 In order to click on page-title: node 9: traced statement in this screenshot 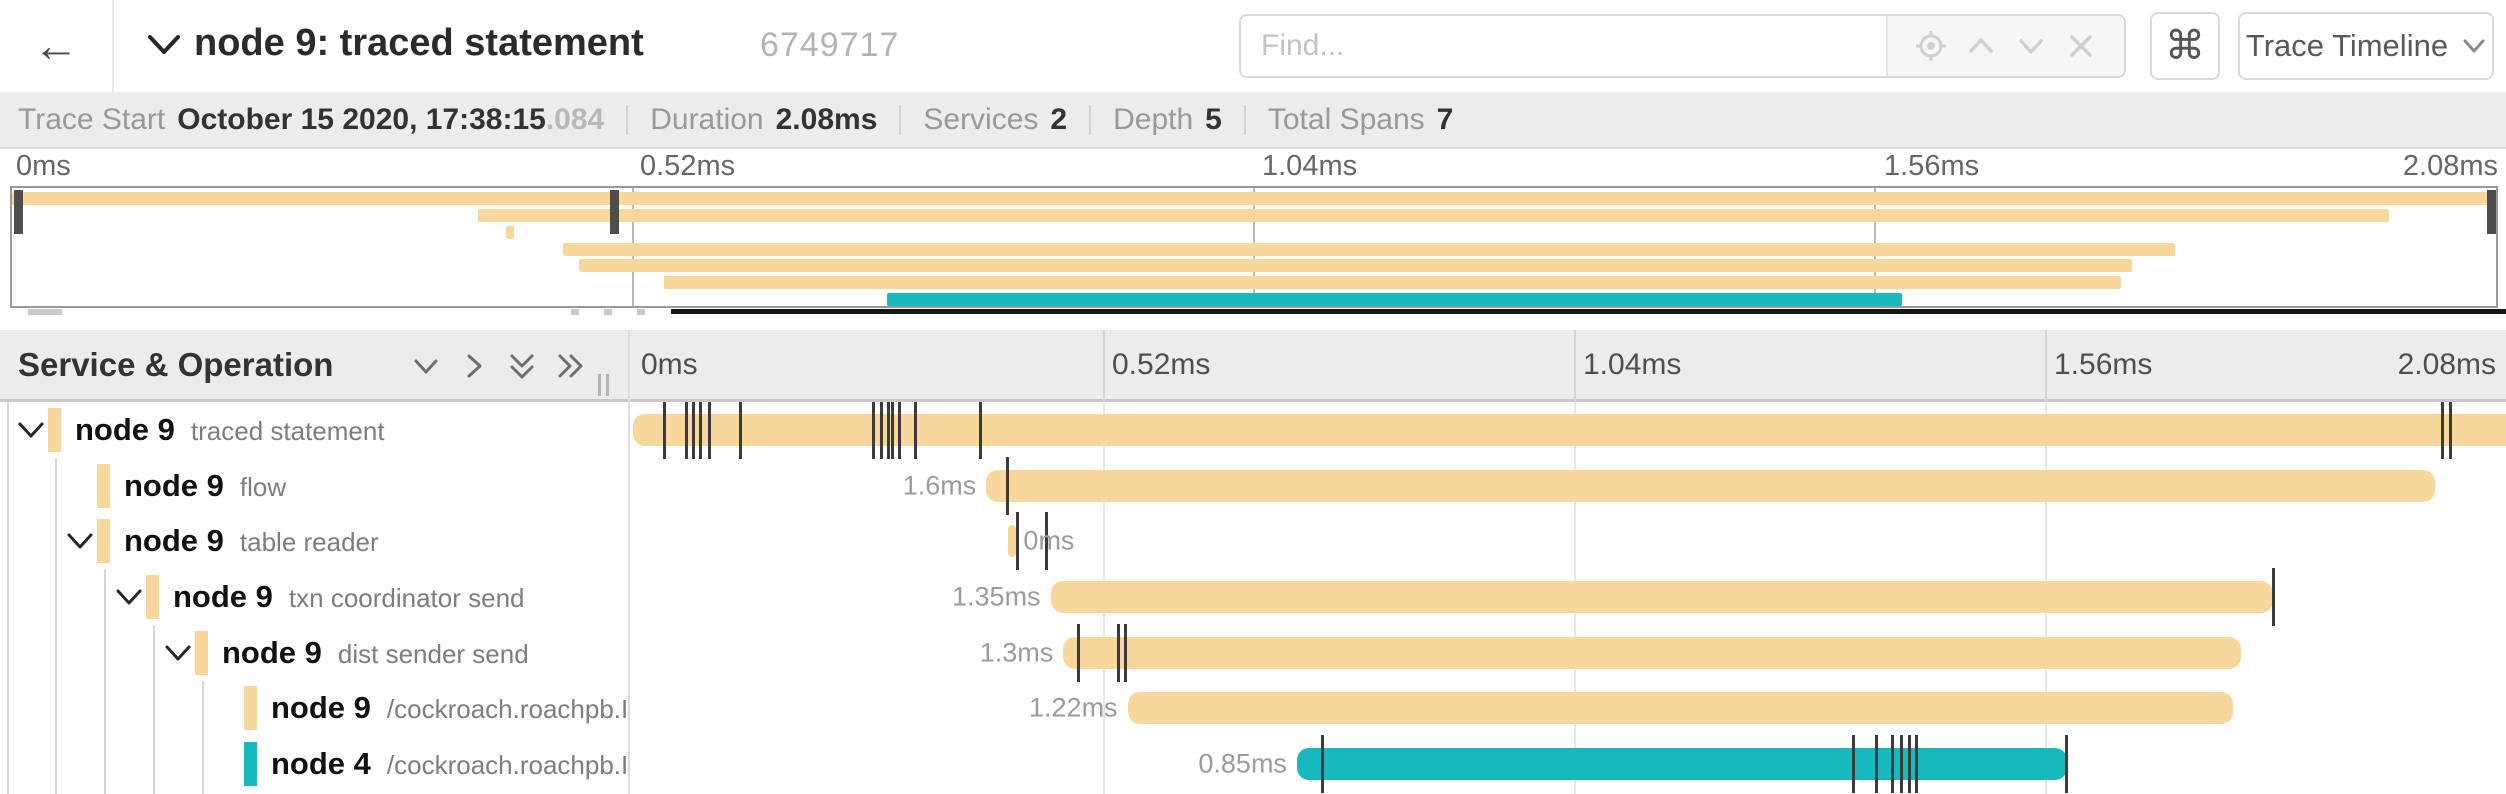, I will do `click(419, 43)`.